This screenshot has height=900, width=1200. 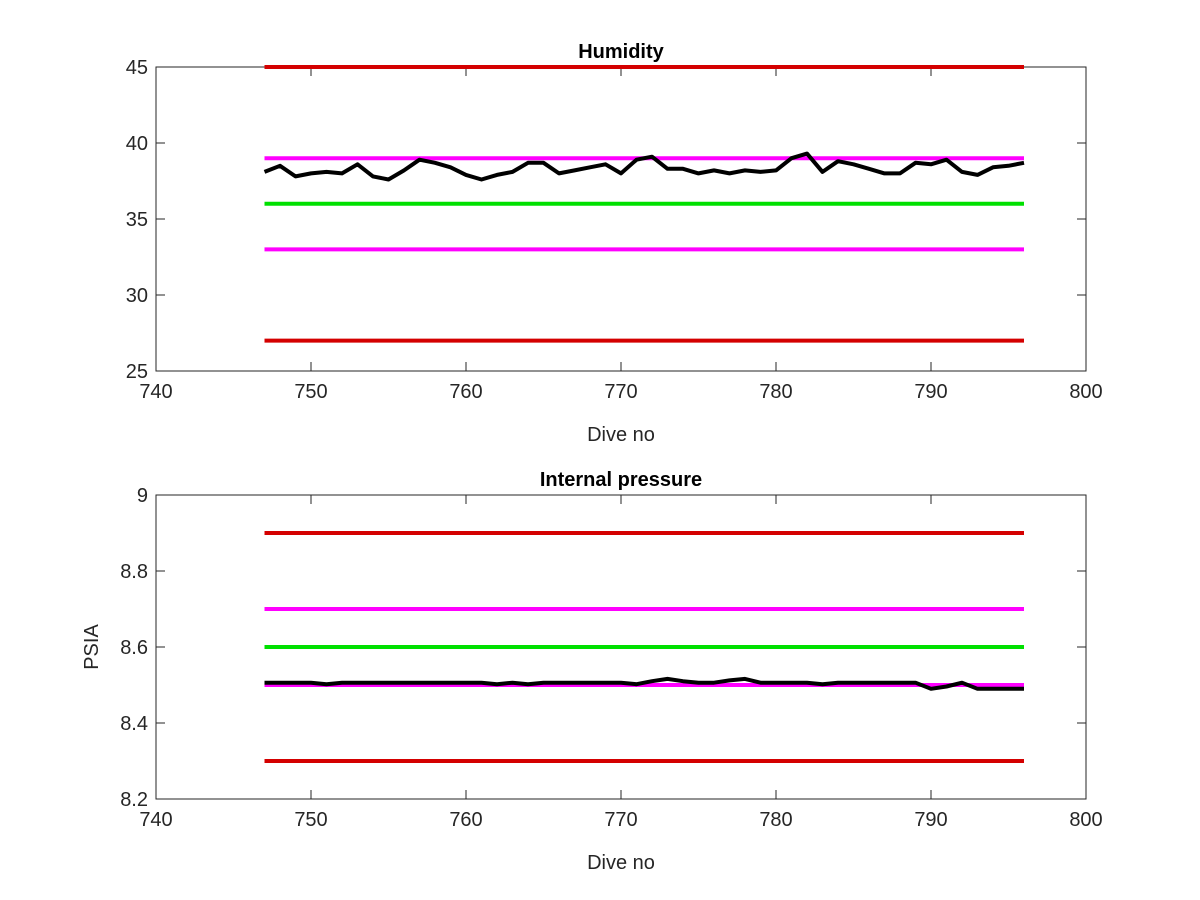 What do you see at coordinates (137, 296) in the screenshot?
I see `y-tick-label: 30` at bounding box center [137, 296].